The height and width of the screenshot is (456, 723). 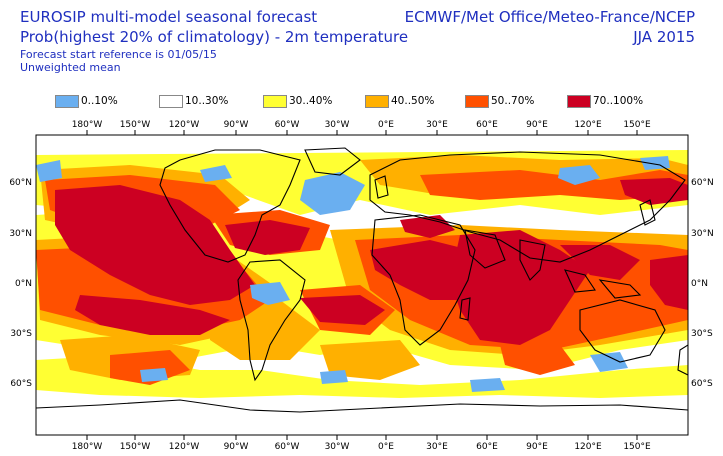 I want to click on legend-item: 0..10%, so click(x=86, y=101).